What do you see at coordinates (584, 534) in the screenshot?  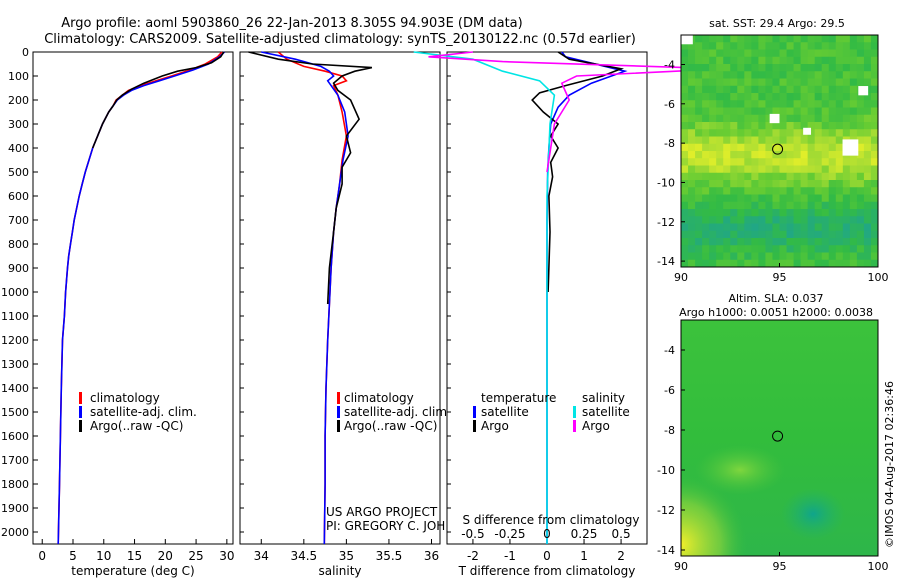 I see `s-diff-tick-label: 0.25` at bounding box center [584, 534].